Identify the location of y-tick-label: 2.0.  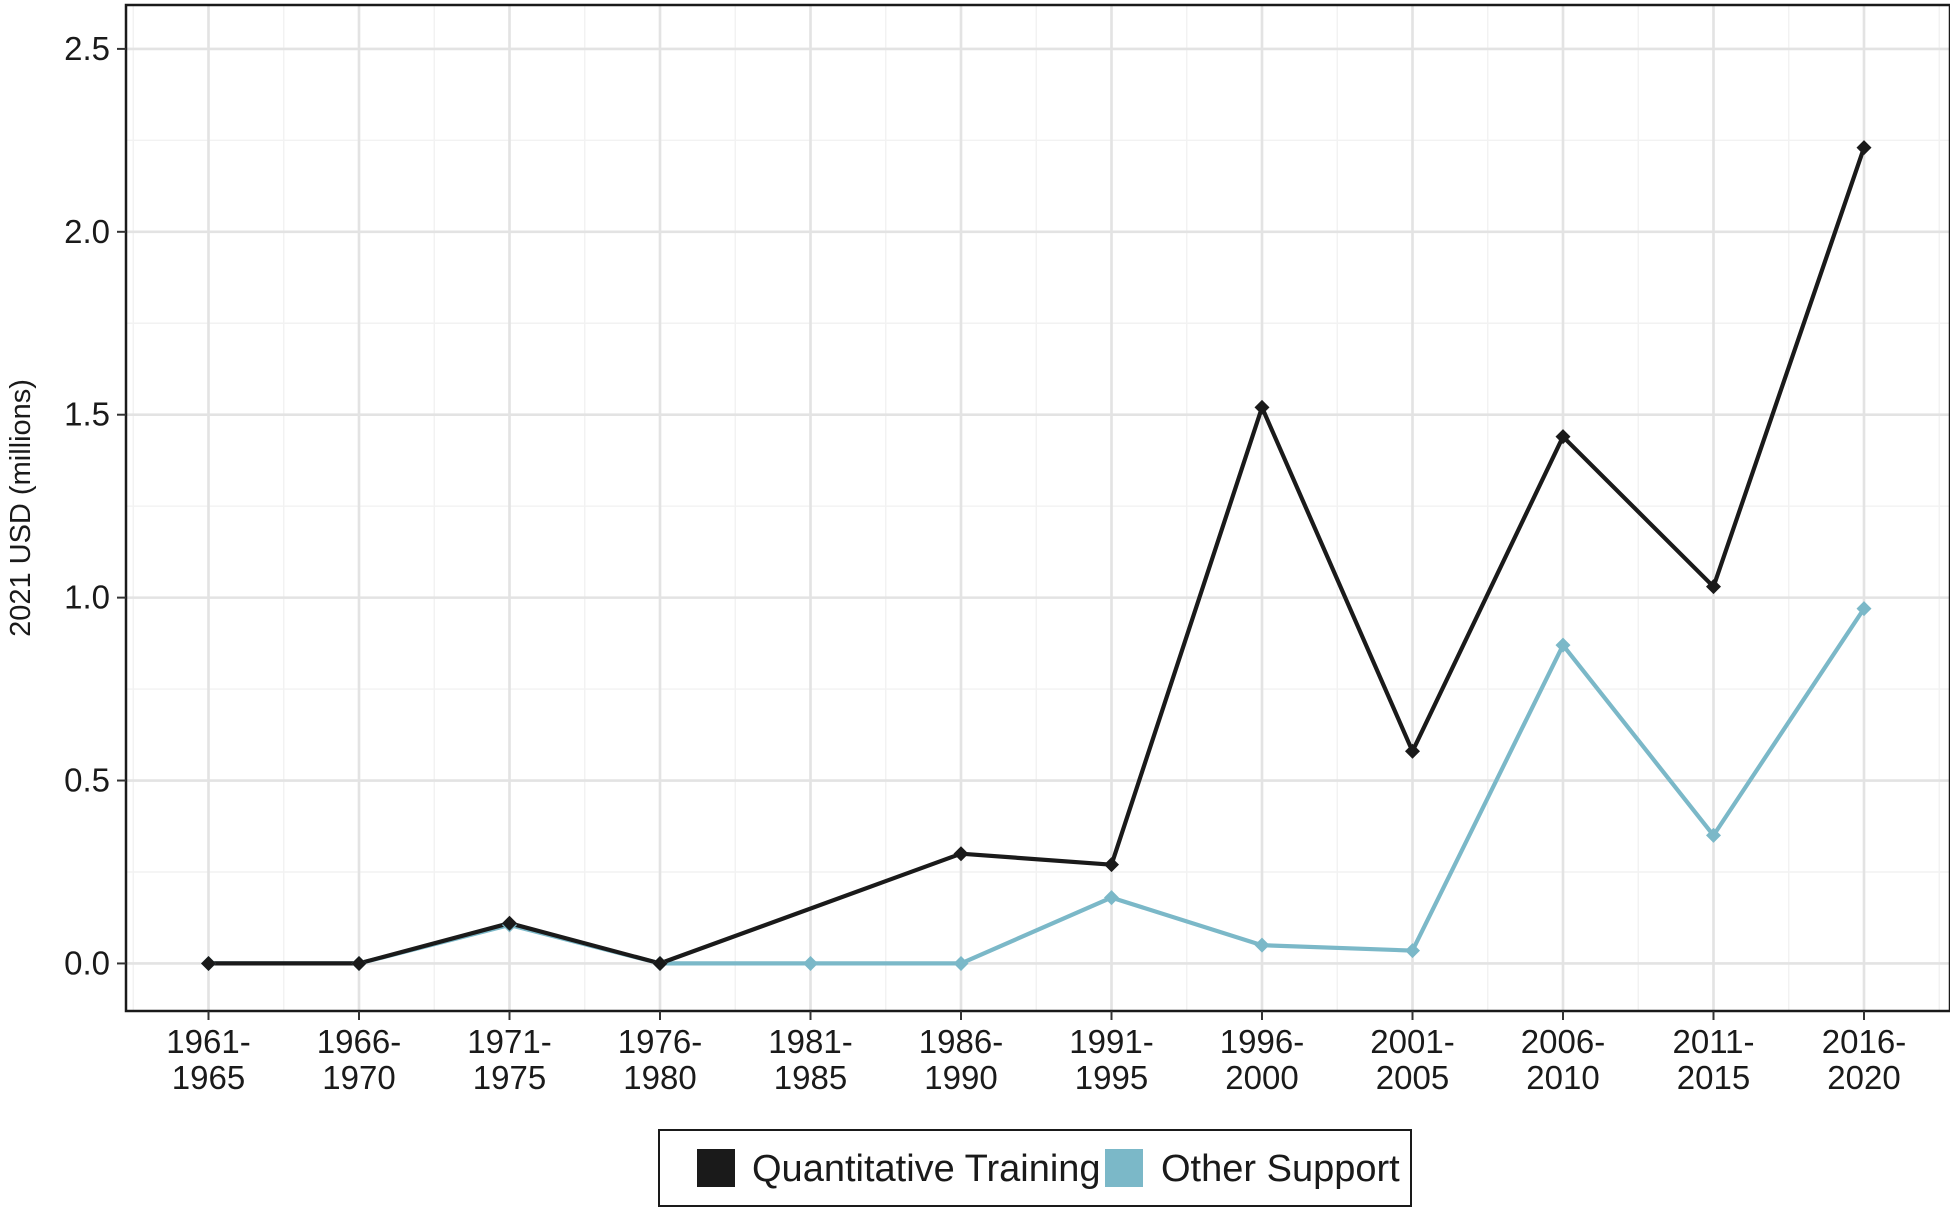
(87, 231).